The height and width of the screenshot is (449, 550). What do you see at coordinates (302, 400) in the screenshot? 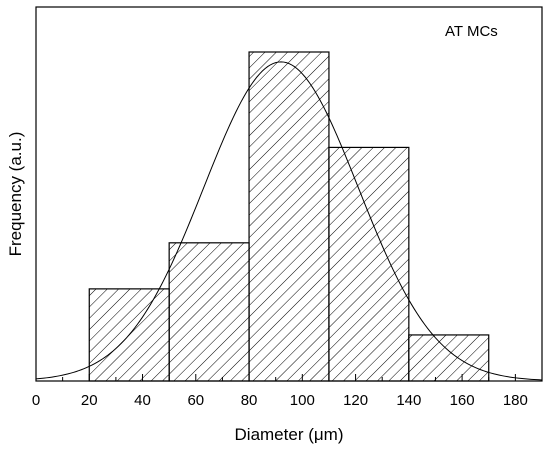
I see `x-tick-label: 100` at bounding box center [302, 400].